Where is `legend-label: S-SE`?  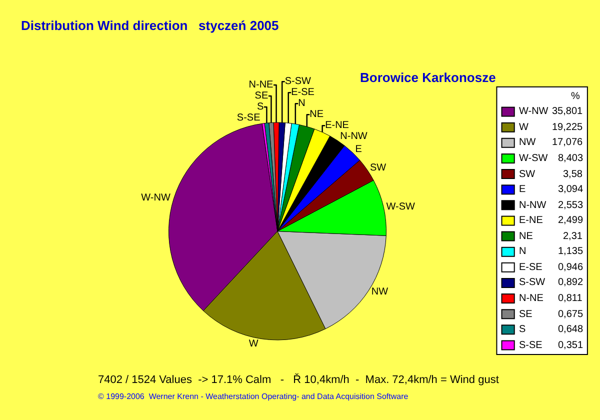
legend-label: S-SE is located at coordinates (531, 345).